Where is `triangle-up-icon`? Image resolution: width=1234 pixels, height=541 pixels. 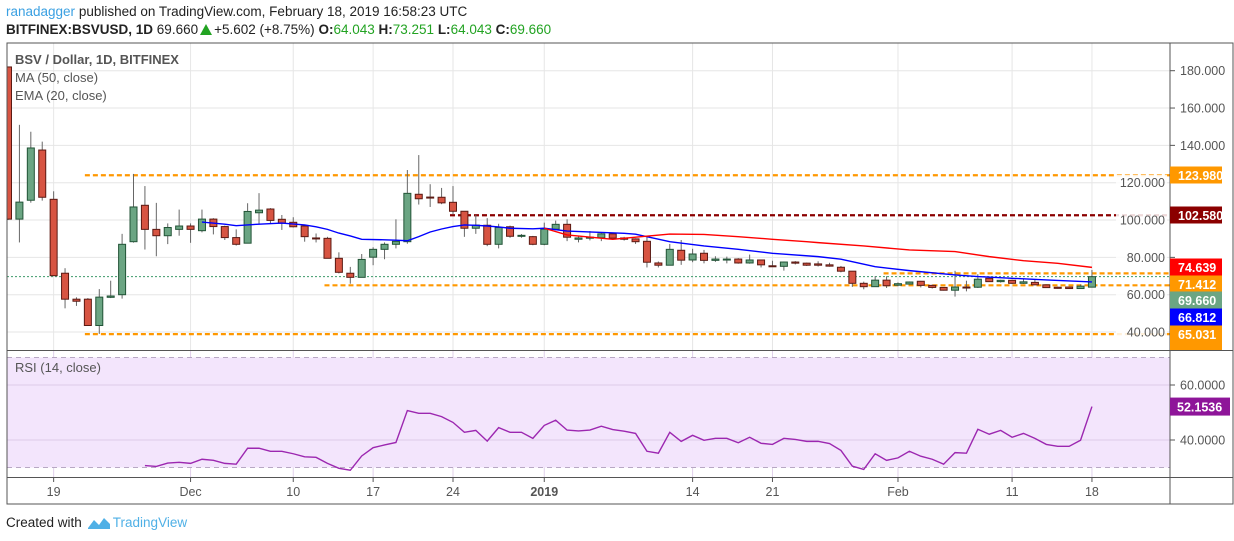
triangle-up-icon is located at coordinates (206, 29).